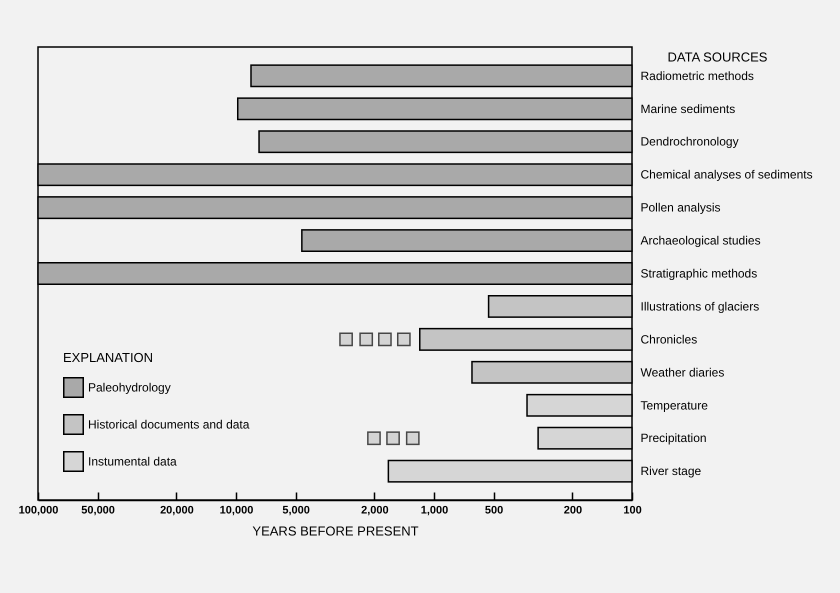 The width and height of the screenshot is (840, 593). What do you see at coordinates (700, 241) in the screenshot?
I see `y-tick-label: Archaeological studies` at bounding box center [700, 241].